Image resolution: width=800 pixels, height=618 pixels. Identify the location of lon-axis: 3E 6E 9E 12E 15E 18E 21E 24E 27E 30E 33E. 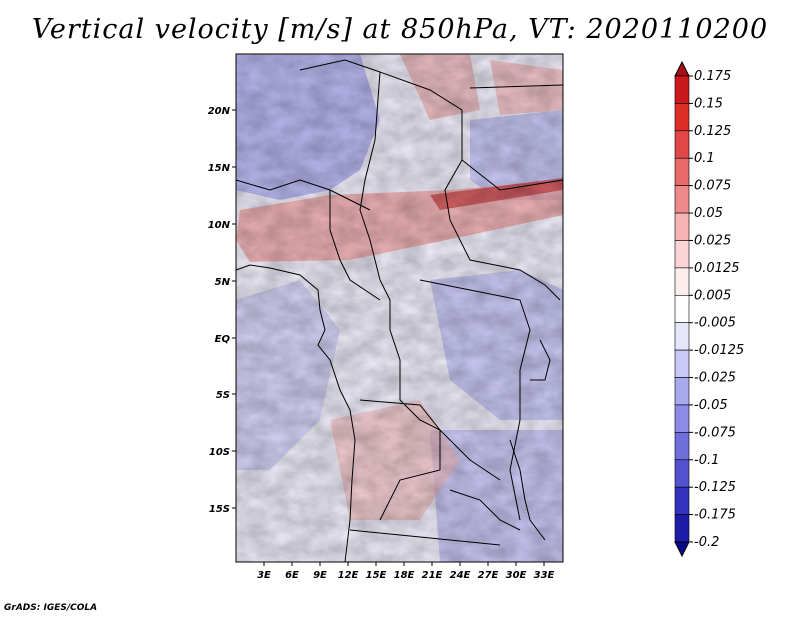
(406, 571).